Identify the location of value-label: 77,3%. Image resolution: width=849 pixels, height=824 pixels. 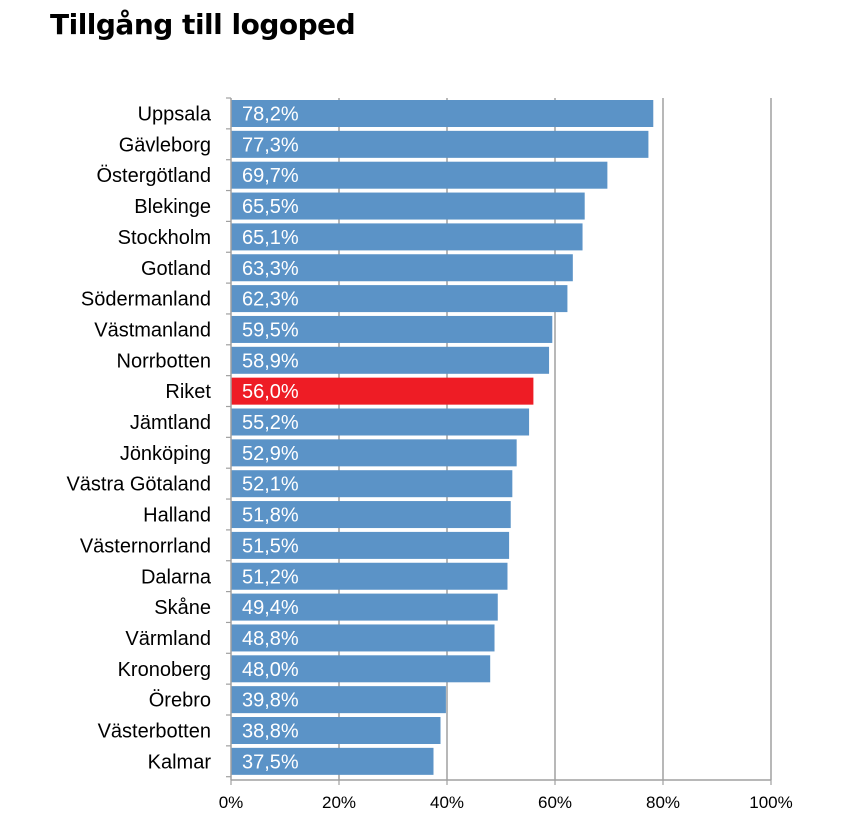
(270, 145).